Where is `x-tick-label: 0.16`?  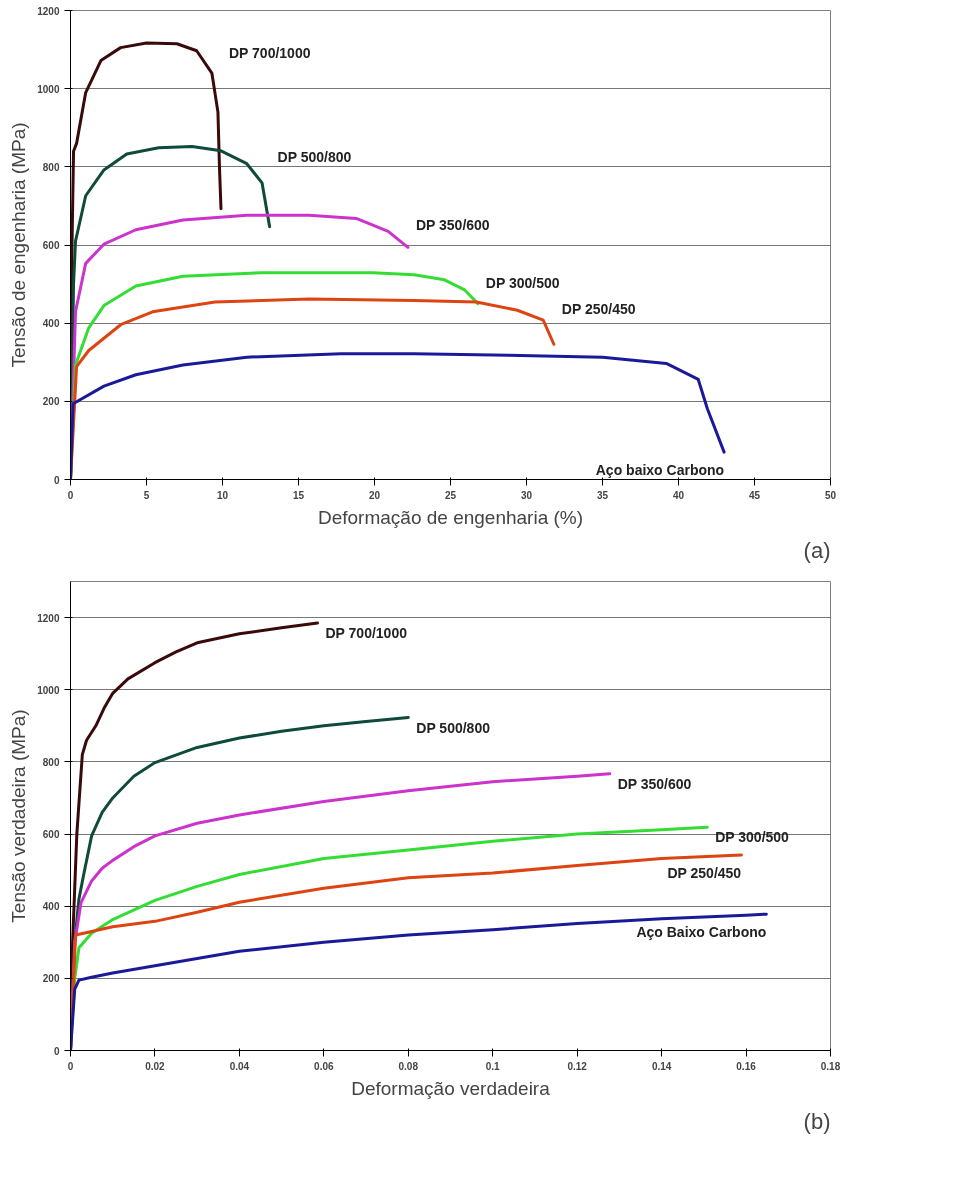
x-tick-label: 0.16 is located at coordinates (746, 1066).